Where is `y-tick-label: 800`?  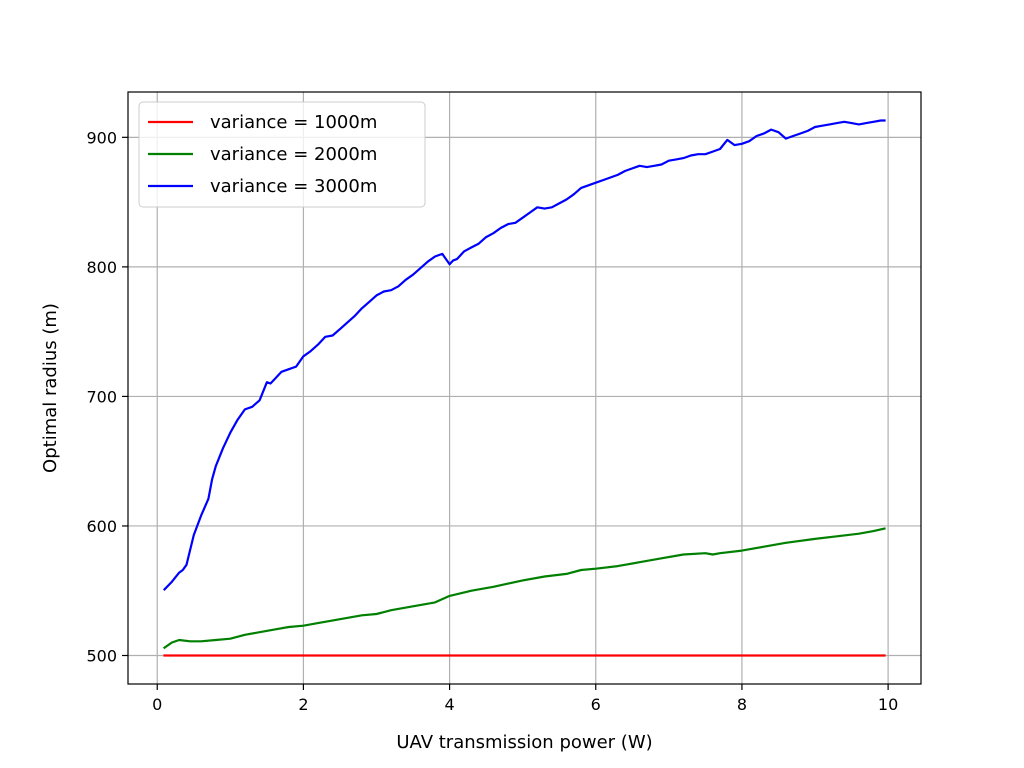 y-tick-label: 800 is located at coordinates (101, 267).